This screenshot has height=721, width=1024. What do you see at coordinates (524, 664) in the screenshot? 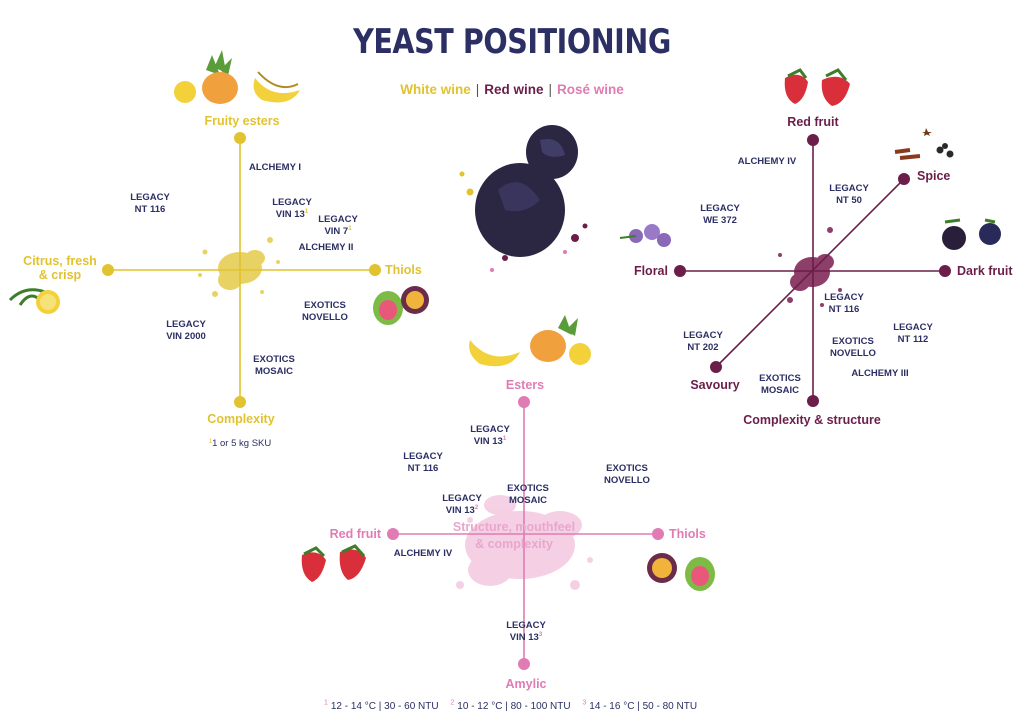
I see `rose-node-amylic` at bounding box center [524, 664].